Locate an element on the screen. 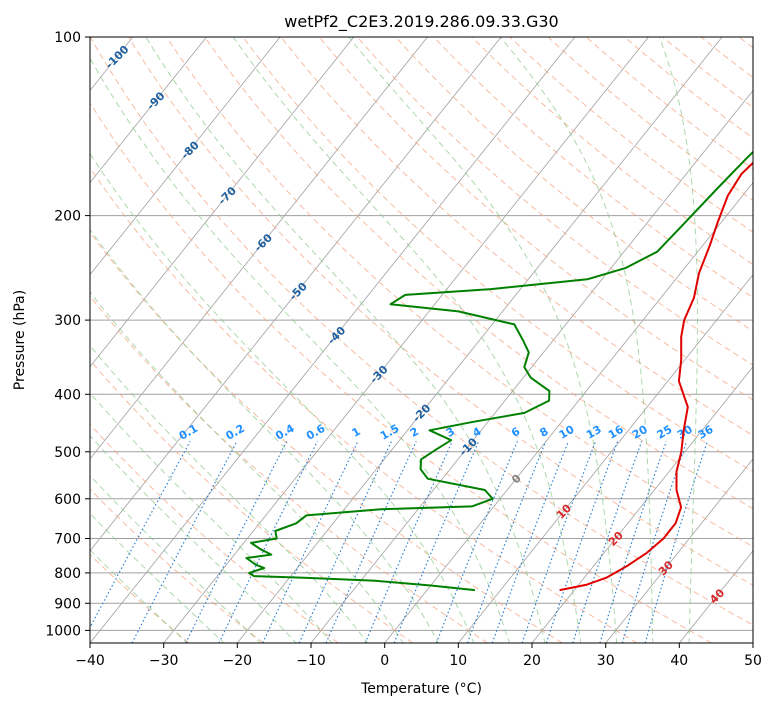  adiabat-label: -60 is located at coordinates (263, 242).